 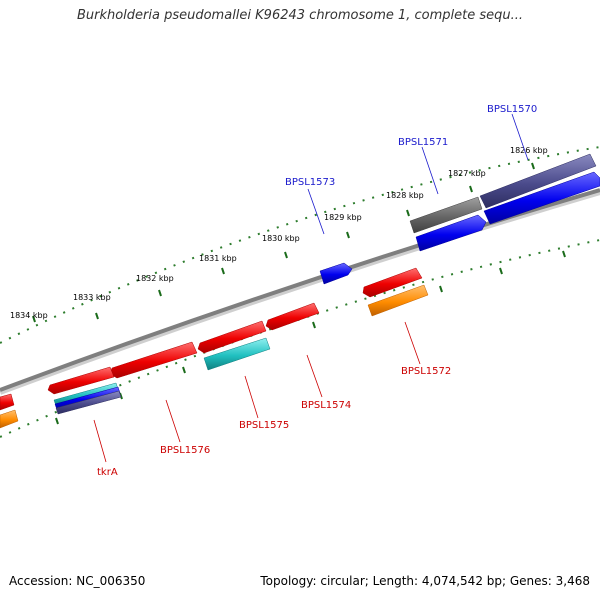 I want to click on scale-label-1829: 1829 kbp, so click(x=343, y=217).